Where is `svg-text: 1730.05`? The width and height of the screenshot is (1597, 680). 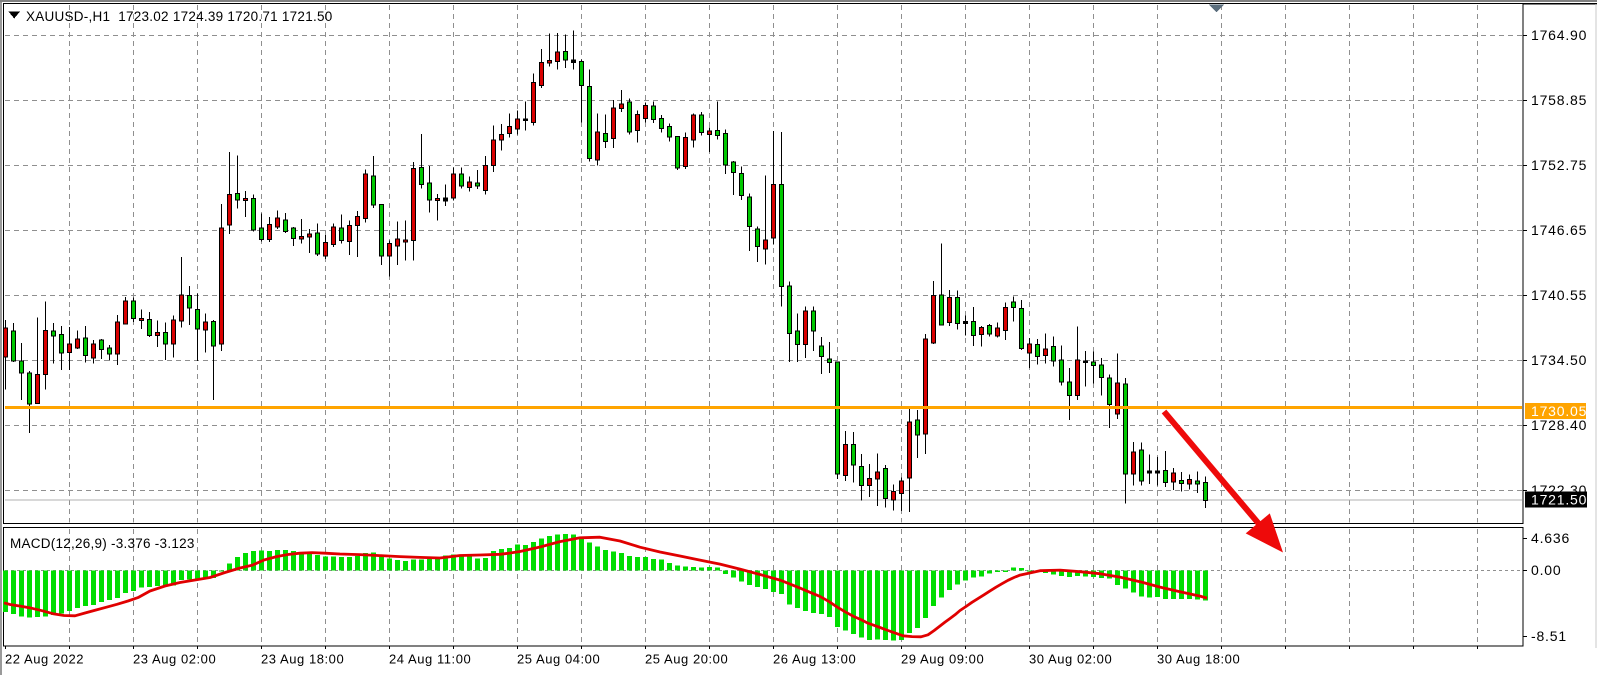 svg-text: 1730.05 is located at coordinates (1559, 411).